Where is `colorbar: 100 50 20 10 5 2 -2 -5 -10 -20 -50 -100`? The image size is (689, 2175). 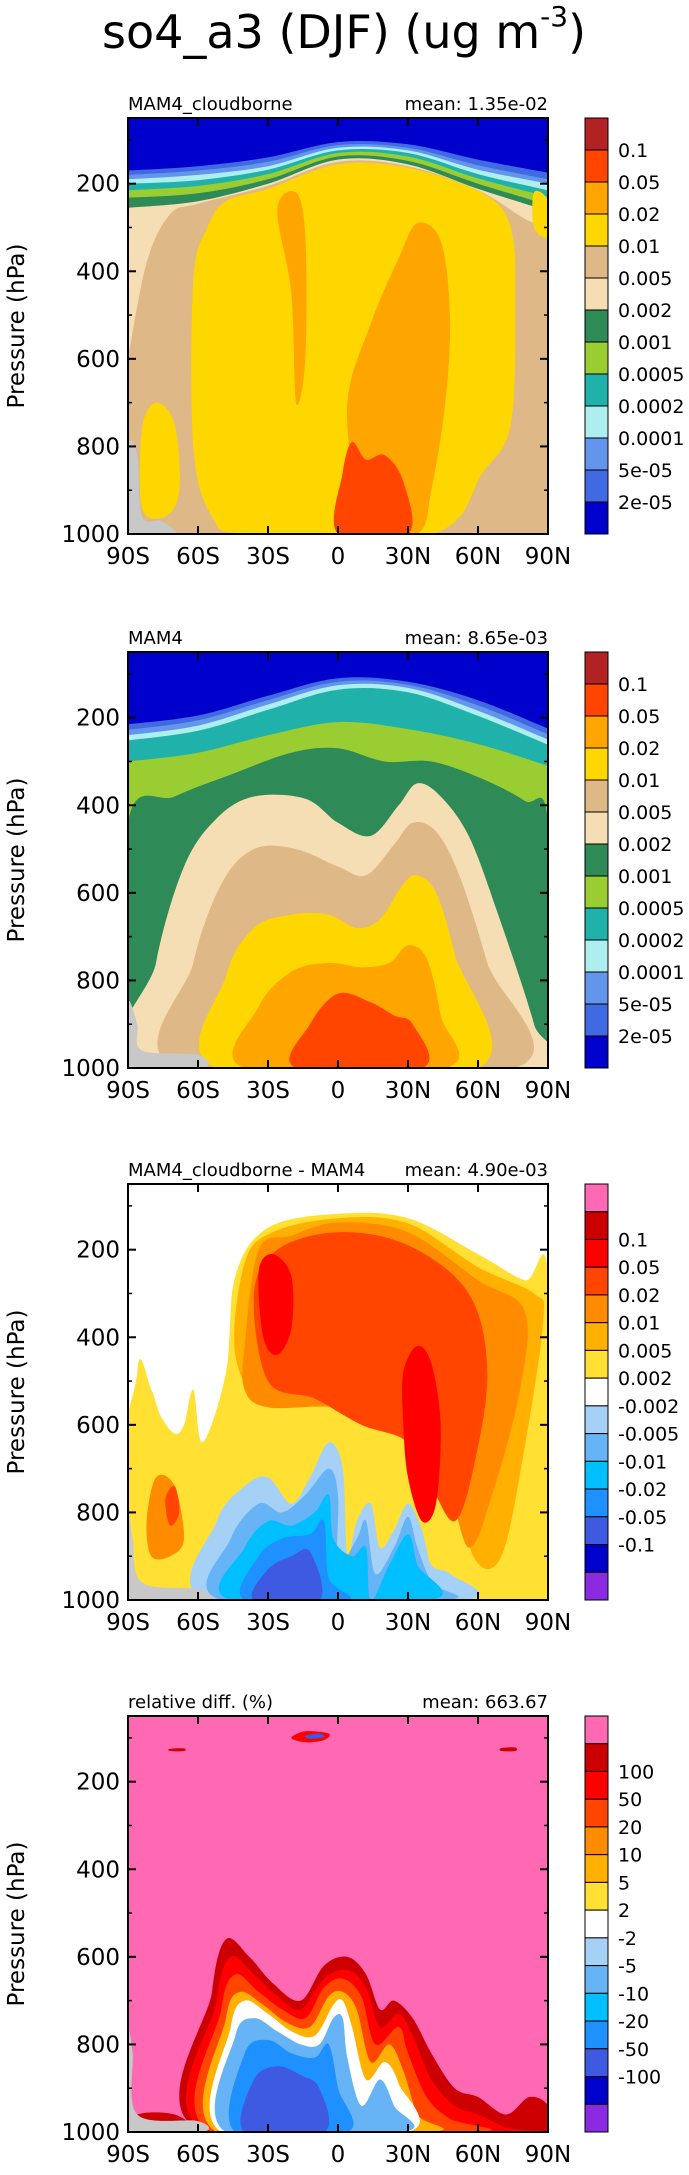
colorbar: 100 50 20 10 5 2 -2 -5 -10 -20 -50 -100 is located at coordinates (622, 1924).